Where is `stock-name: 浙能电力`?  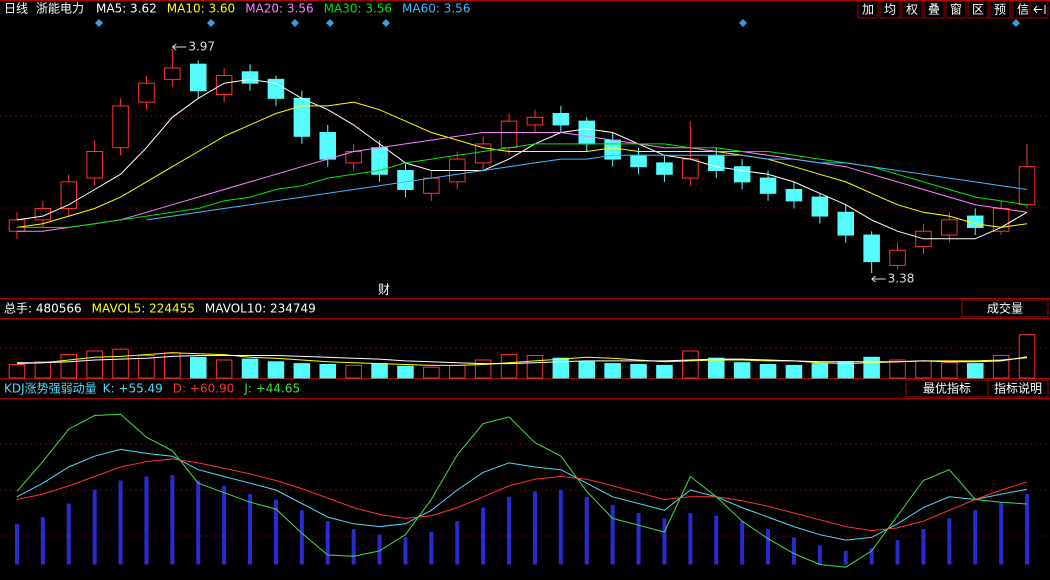 stock-name: 浙能电力 is located at coordinates (60, 9).